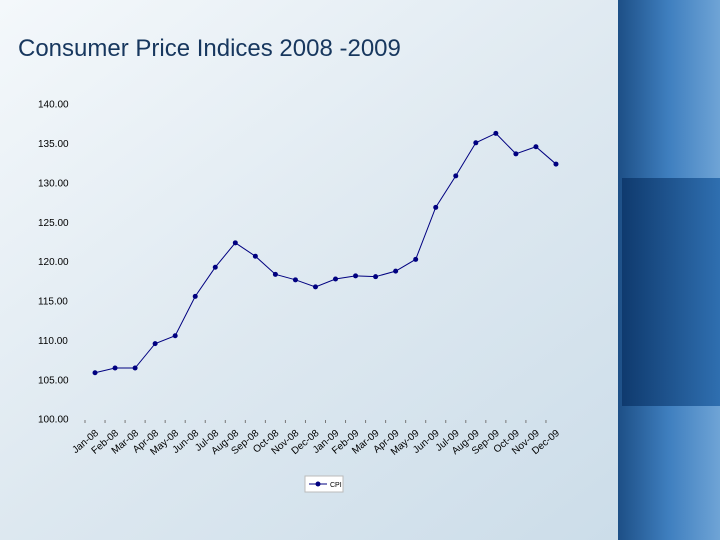  I want to click on legend-label: CPI, so click(336, 485).